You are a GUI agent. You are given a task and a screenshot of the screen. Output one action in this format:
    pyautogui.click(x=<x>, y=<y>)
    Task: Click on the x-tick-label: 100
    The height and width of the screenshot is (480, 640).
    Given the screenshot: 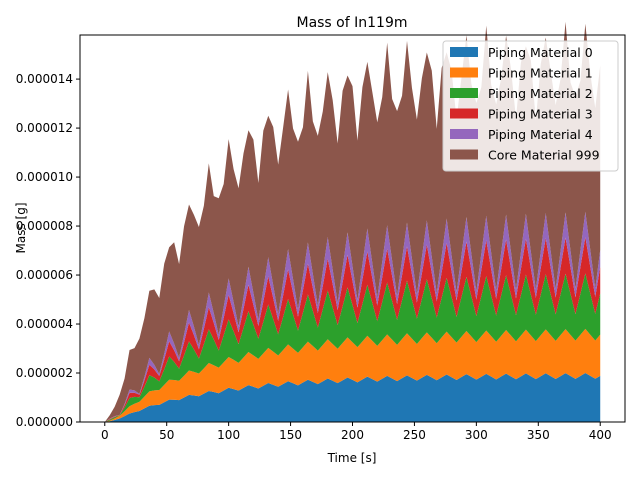 What is the action you would take?
    pyautogui.click(x=228, y=435)
    